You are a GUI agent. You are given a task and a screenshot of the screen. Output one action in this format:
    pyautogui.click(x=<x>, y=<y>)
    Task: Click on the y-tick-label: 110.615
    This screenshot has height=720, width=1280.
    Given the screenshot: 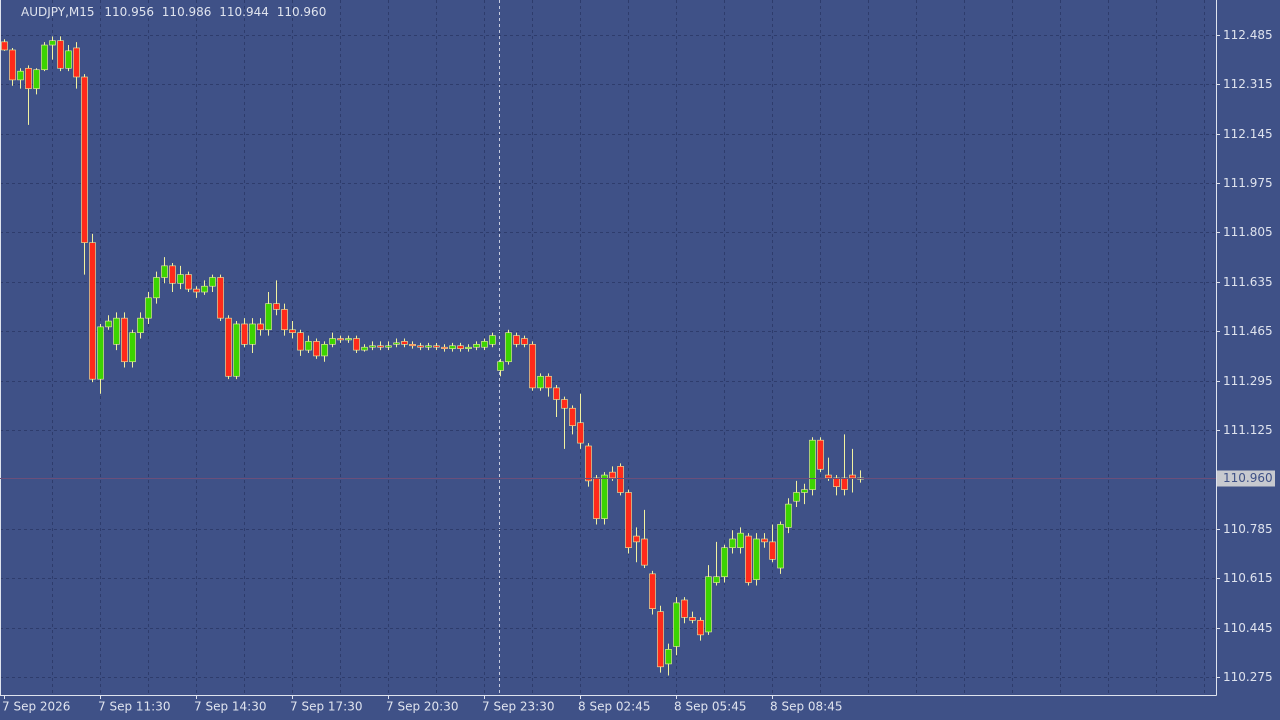 What is the action you would take?
    pyautogui.click(x=1248, y=578)
    